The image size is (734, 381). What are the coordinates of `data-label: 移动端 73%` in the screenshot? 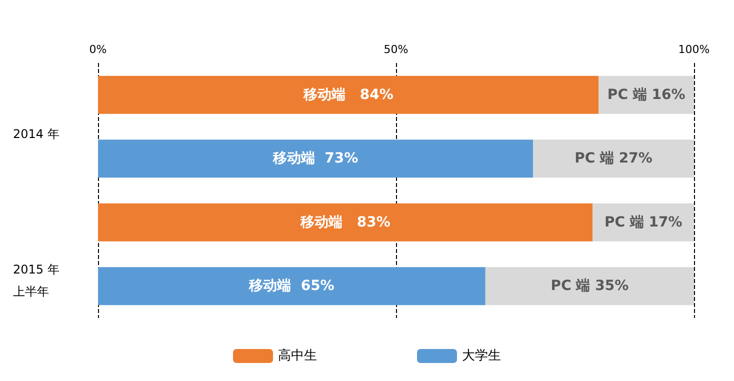 It's located at (315, 158).